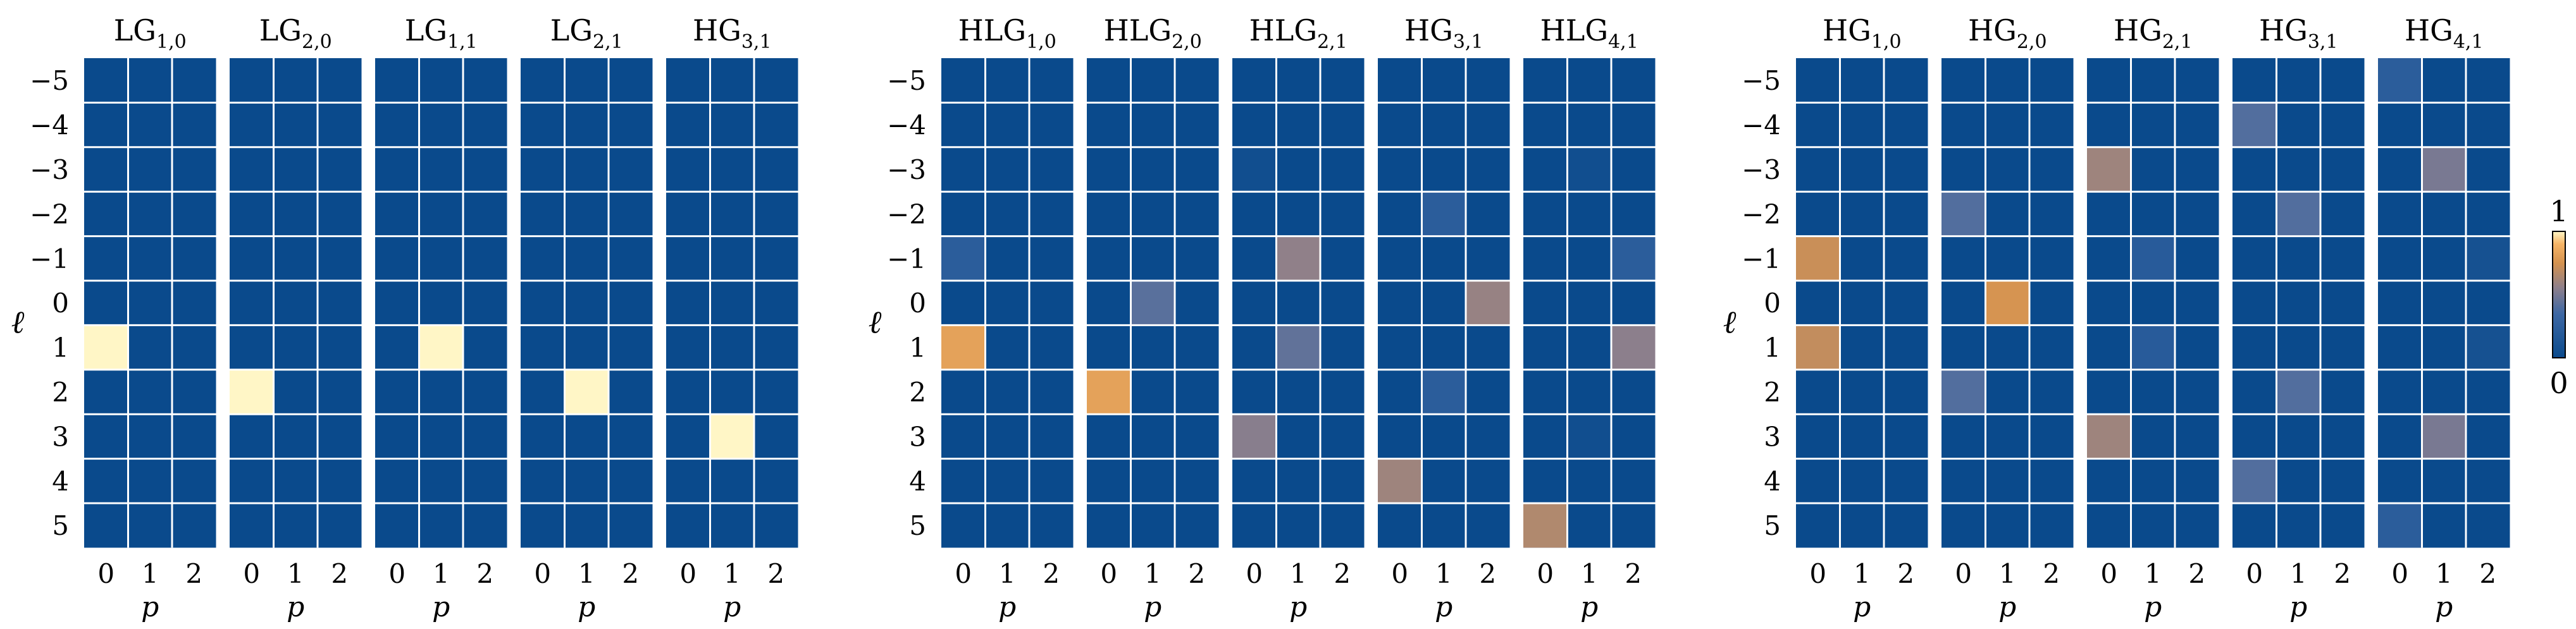 The width and height of the screenshot is (2576, 629). Describe the element at coordinates (441, 318) in the screenshot. I see `heatmap-panel: LG1,1 0 1 2p` at that location.